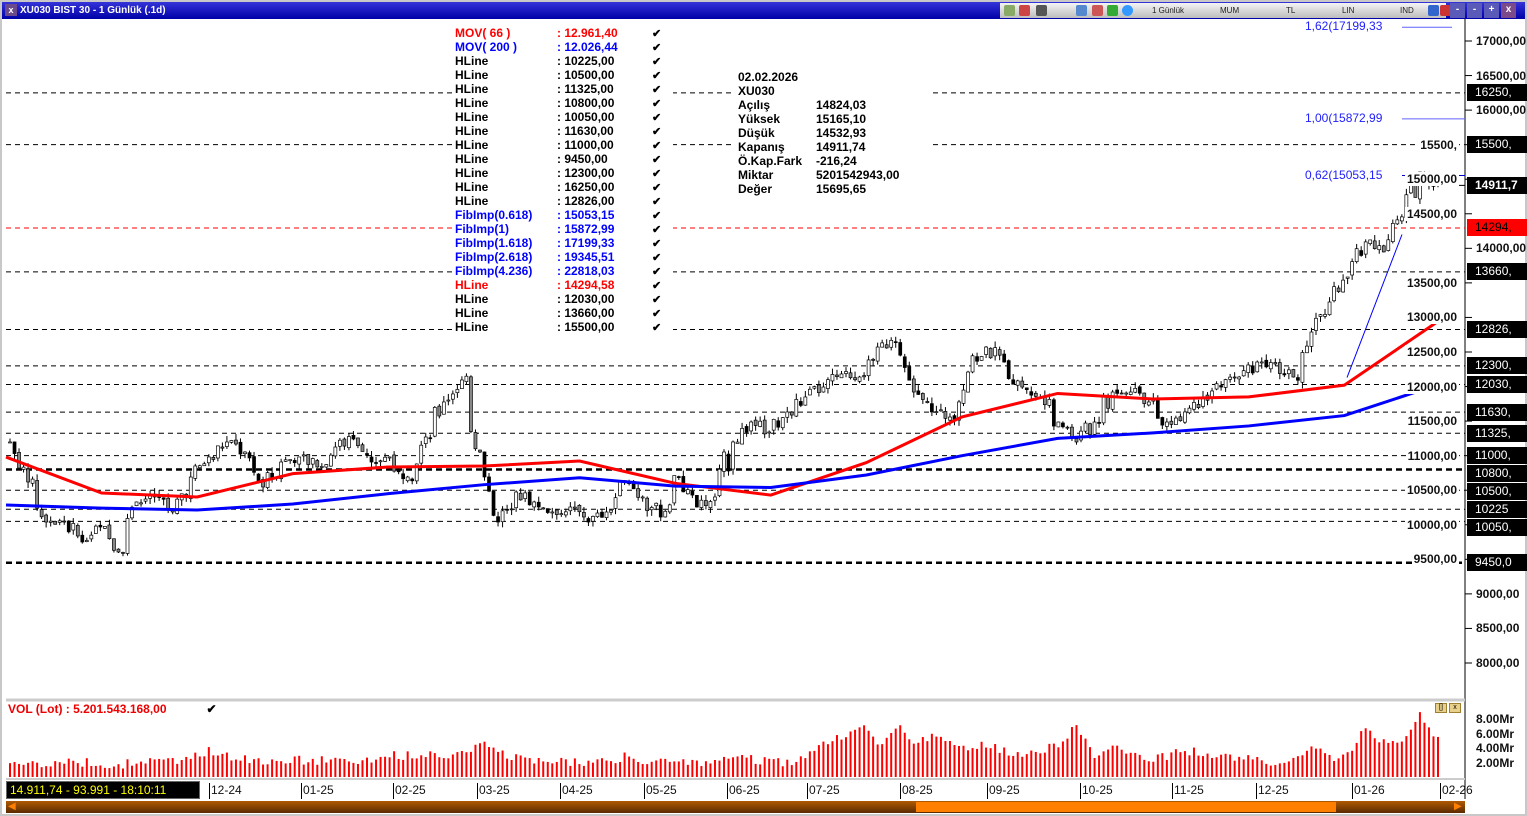 This screenshot has height=816, width=1527. What do you see at coordinates (564, 187) in the screenshot?
I see `legend-item: HLine: 16250,00 ✔` at bounding box center [564, 187].